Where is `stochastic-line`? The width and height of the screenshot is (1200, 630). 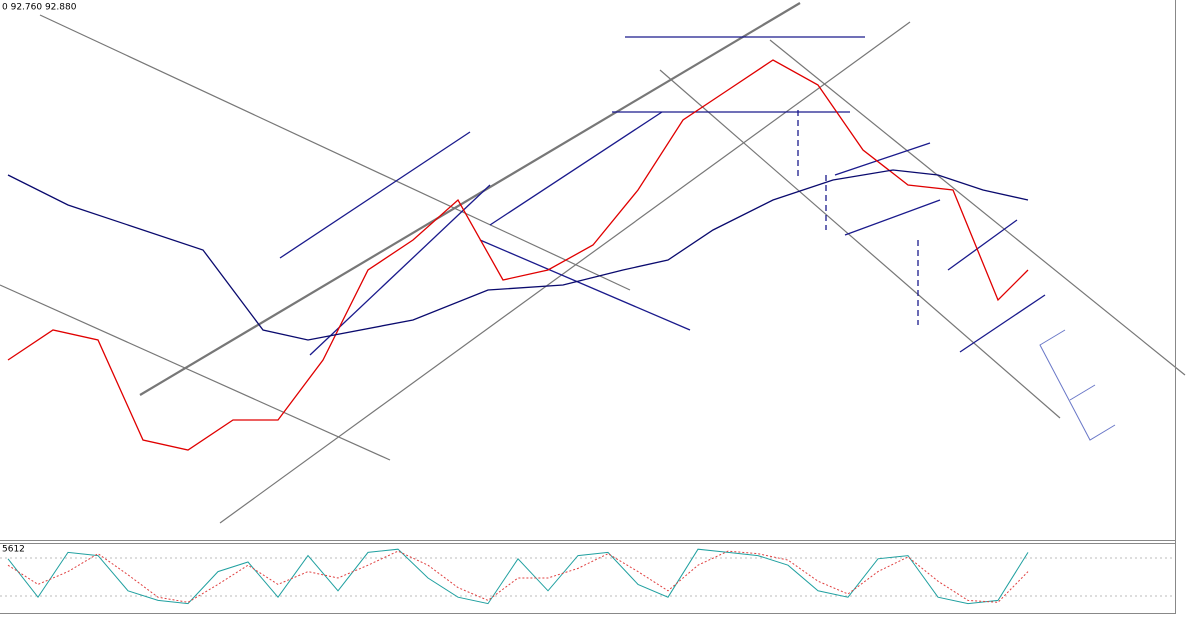 stochastic-line is located at coordinates (518, 576).